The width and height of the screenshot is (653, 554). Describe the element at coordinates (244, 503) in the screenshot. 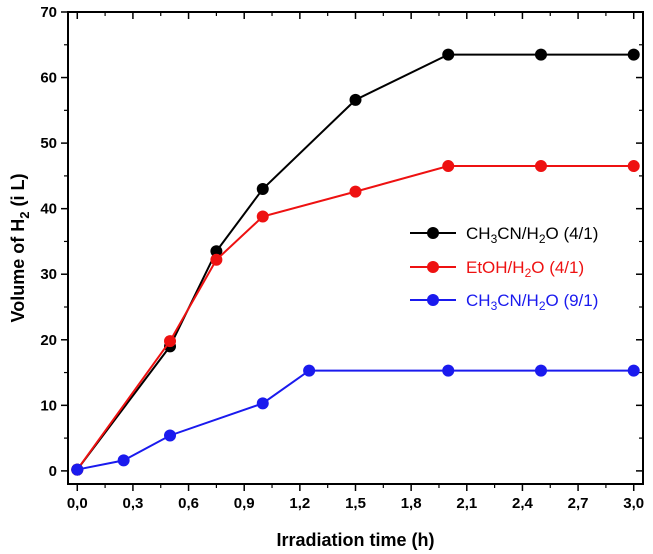

I see `x-tick-label: 0,9` at that location.